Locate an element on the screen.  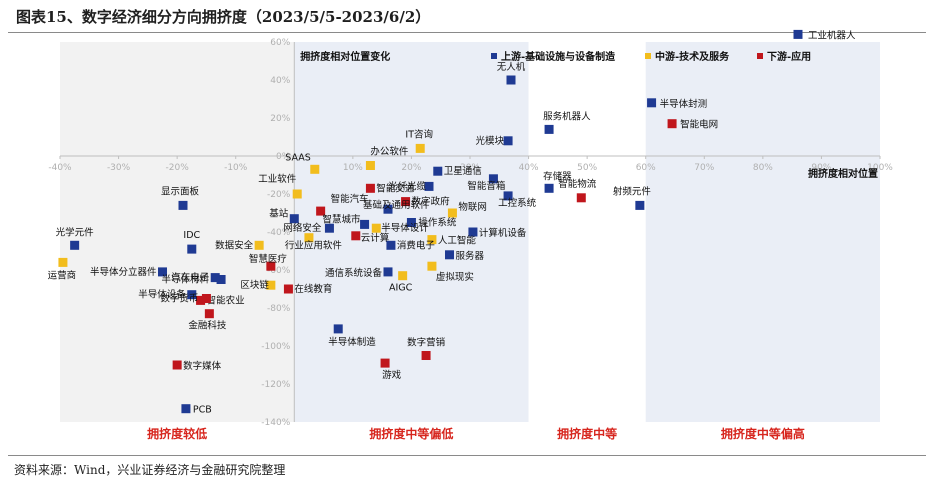
zone-label: 拥挤度较低 is located at coordinates (177, 433).